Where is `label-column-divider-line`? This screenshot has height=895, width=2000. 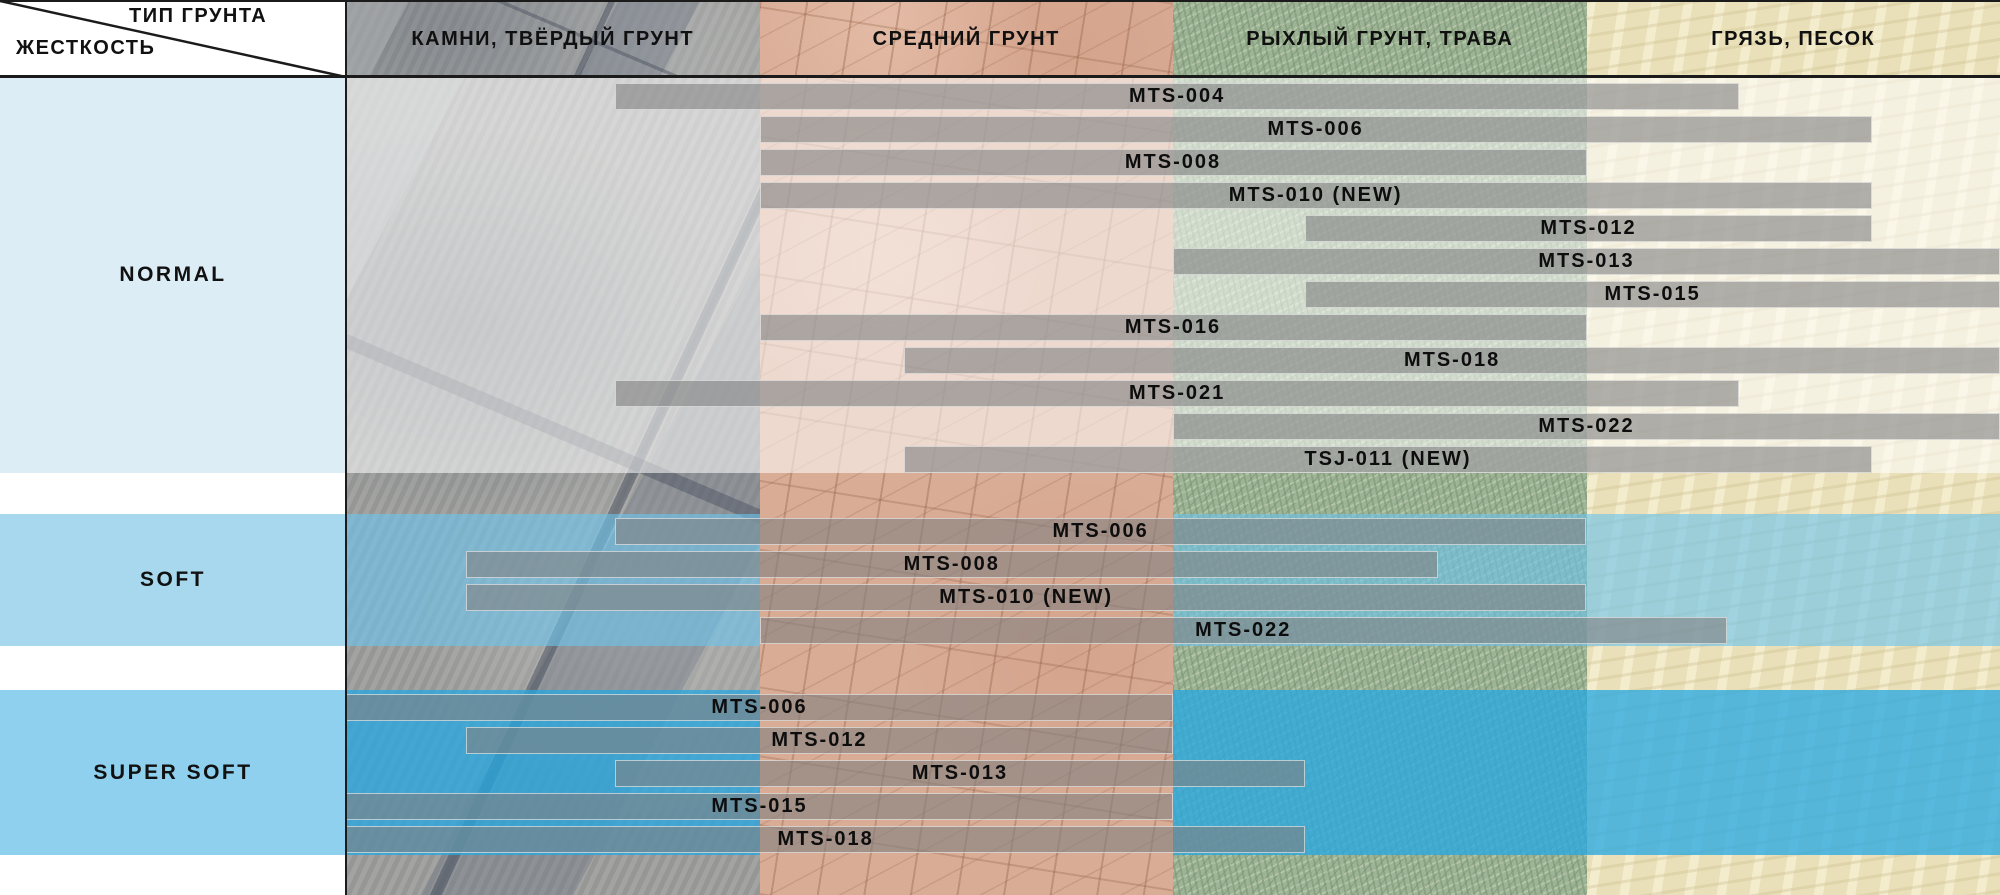
label-column-divider-line is located at coordinates (345, 447).